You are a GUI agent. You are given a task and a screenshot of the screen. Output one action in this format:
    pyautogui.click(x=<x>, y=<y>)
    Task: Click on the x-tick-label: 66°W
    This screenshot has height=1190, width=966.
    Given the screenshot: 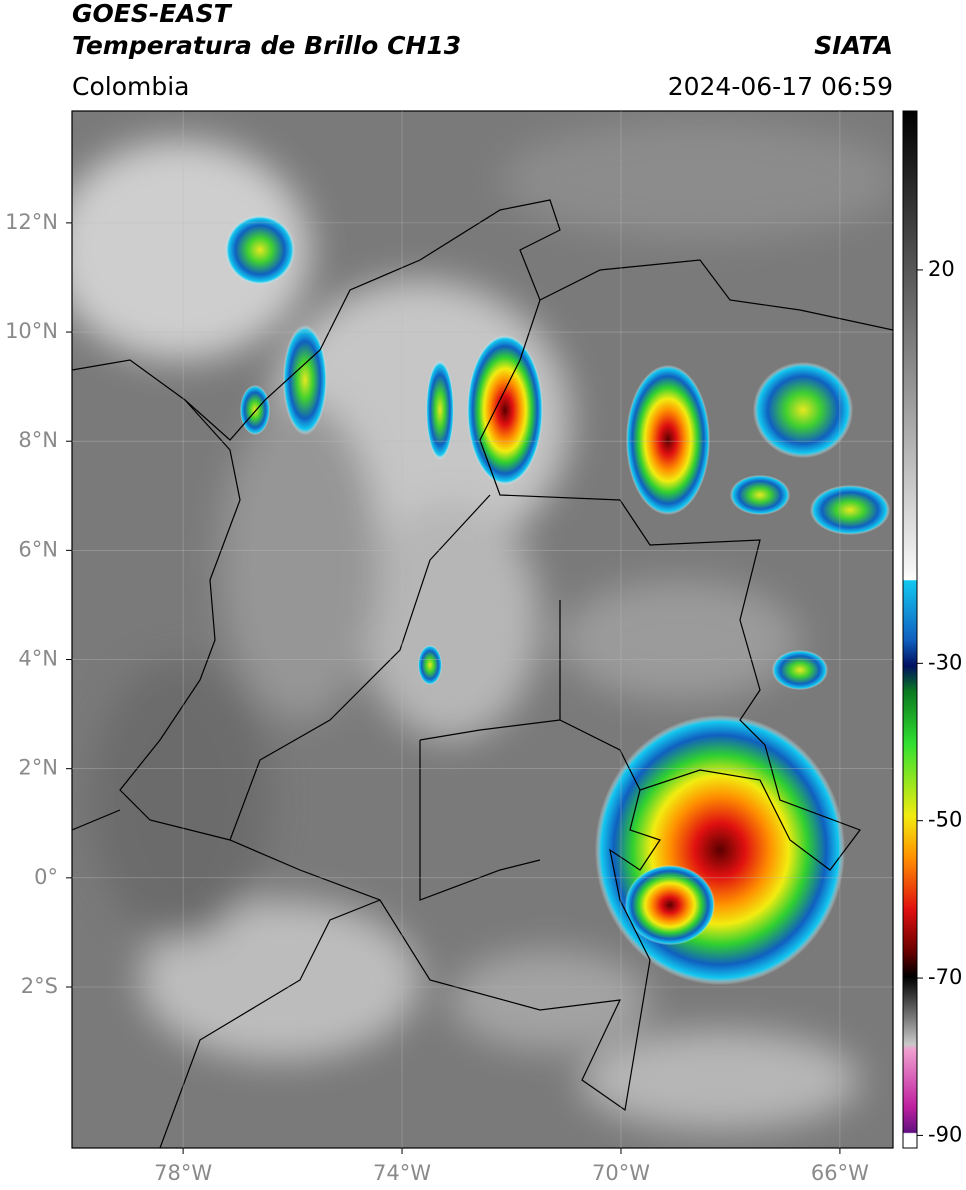 What is the action you would take?
    pyautogui.click(x=840, y=1173)
    